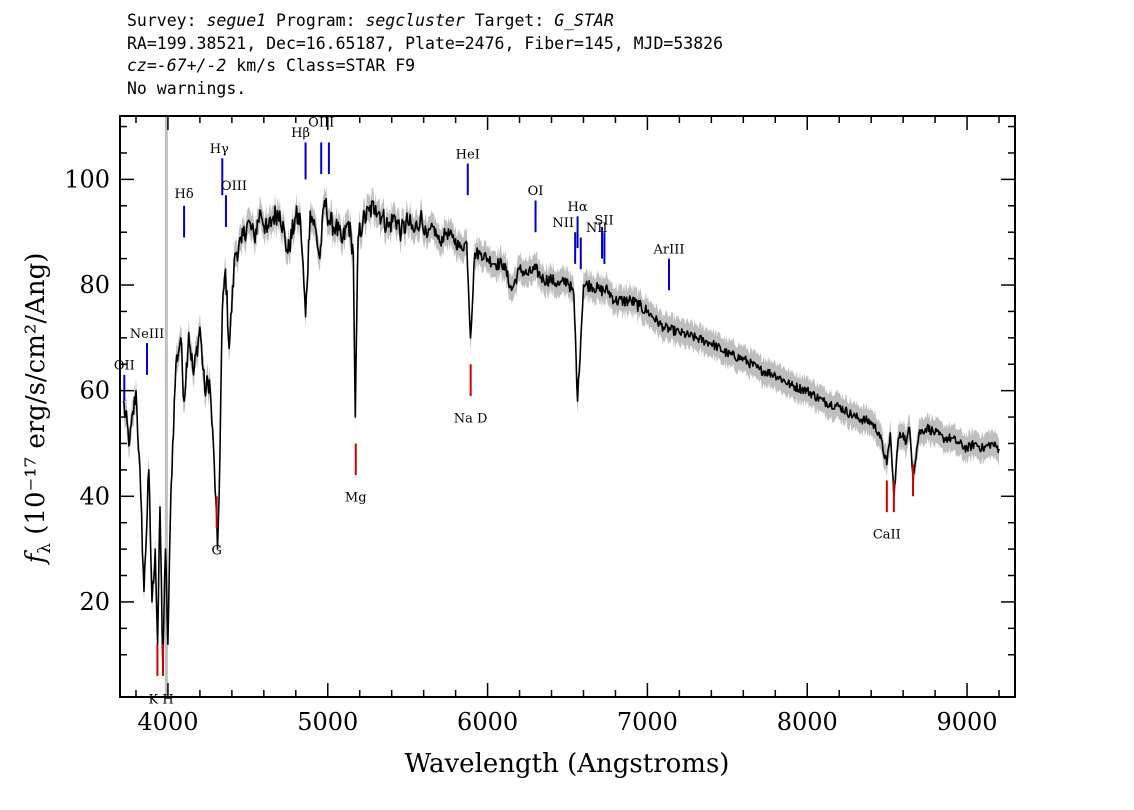  I want to click on line-label-5: Hβ, so click(300, 133).